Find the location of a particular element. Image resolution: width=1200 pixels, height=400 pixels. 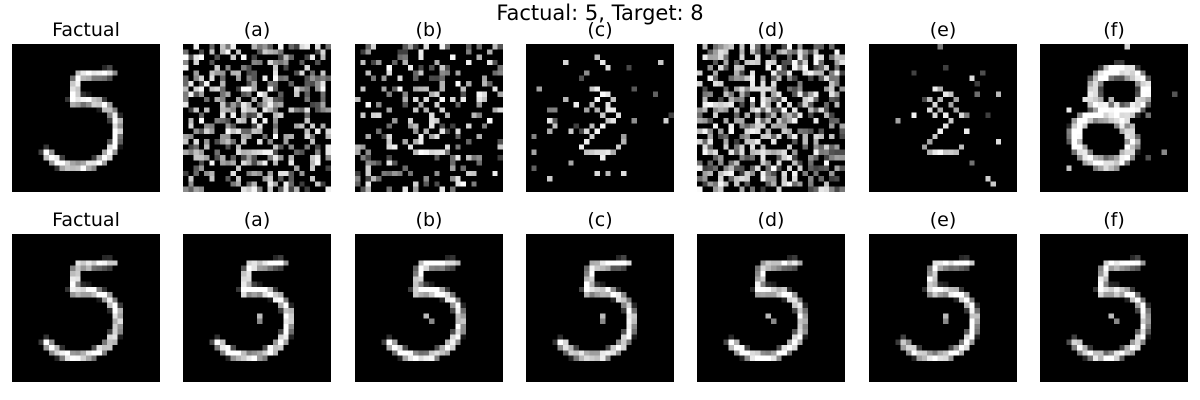

digit-image-row2-b is located at coordinates (429, 308).